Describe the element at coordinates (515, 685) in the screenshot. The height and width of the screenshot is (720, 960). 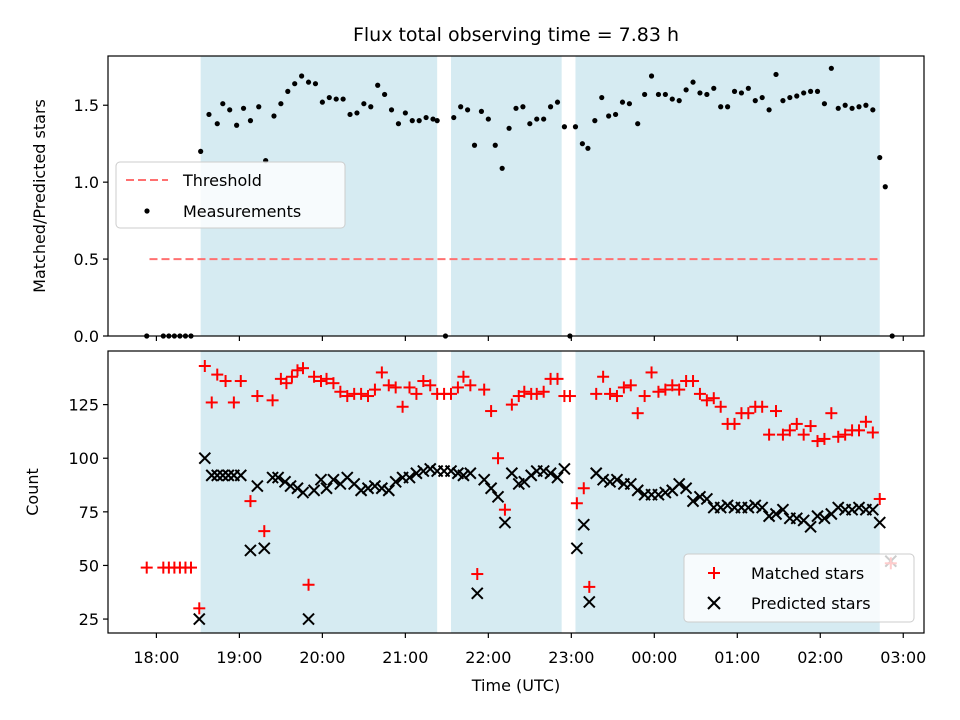
I see `x-axis-label: Time (UTC)` at that location.